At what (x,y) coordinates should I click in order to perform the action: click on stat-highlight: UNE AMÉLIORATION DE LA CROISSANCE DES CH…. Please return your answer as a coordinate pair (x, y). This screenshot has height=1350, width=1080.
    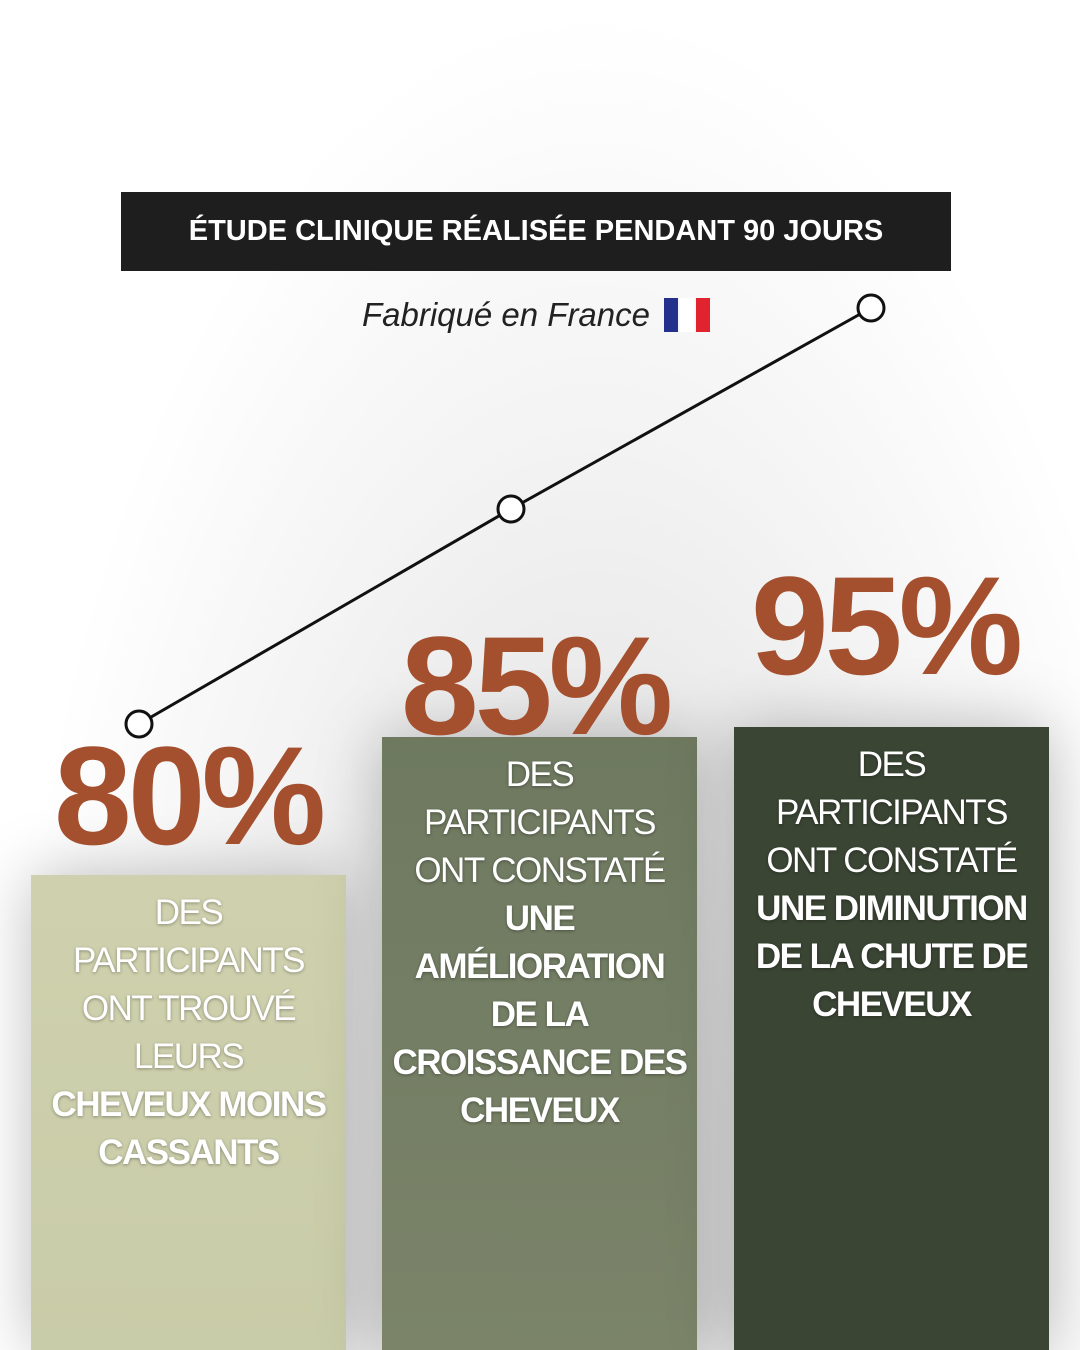
    Looking at the image, I should click on (540, 1014).